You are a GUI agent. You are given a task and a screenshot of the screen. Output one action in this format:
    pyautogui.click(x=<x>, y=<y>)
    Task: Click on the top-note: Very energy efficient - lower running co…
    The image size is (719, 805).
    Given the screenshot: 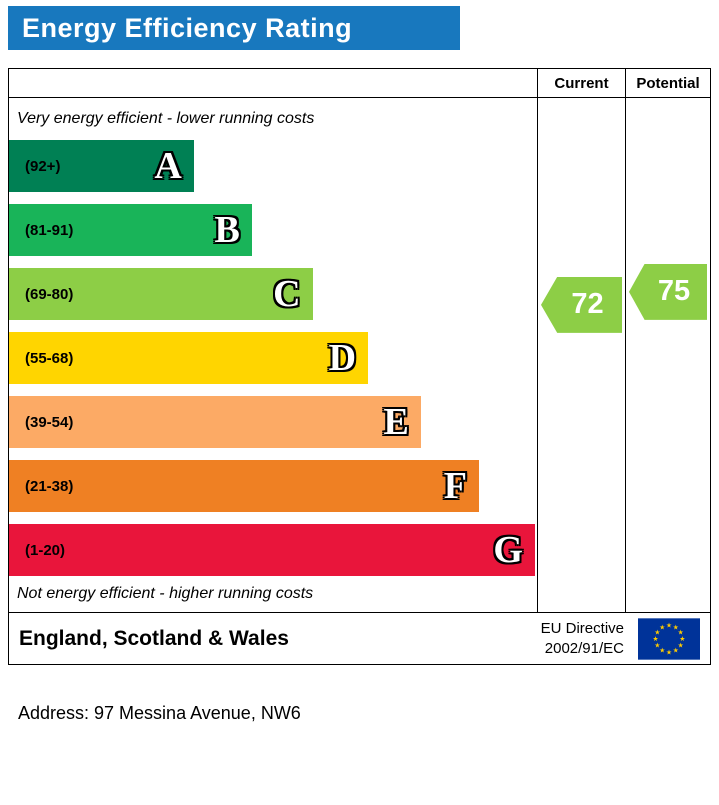 What is the action you would take?
    pyautogui.click(x=166, y=118)
    